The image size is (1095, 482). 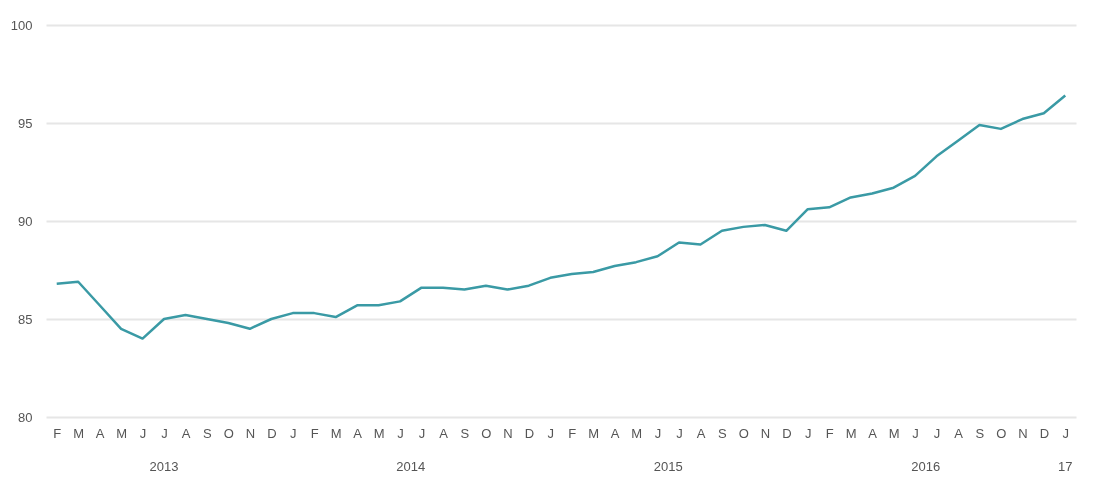 I want to click on text: 2013, so click(x=164, y=466).